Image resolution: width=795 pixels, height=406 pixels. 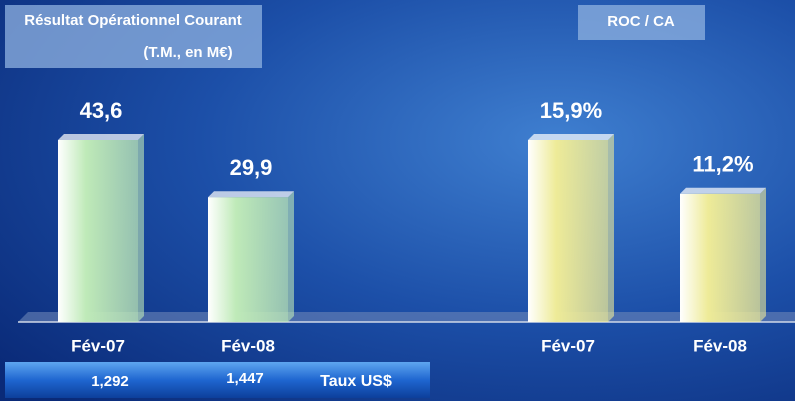 What do you see at coordinates (133, 20) in the screenshot?
I see `chart-title: Résultat Opérationnel Courant` at bounding box center [133, 20].